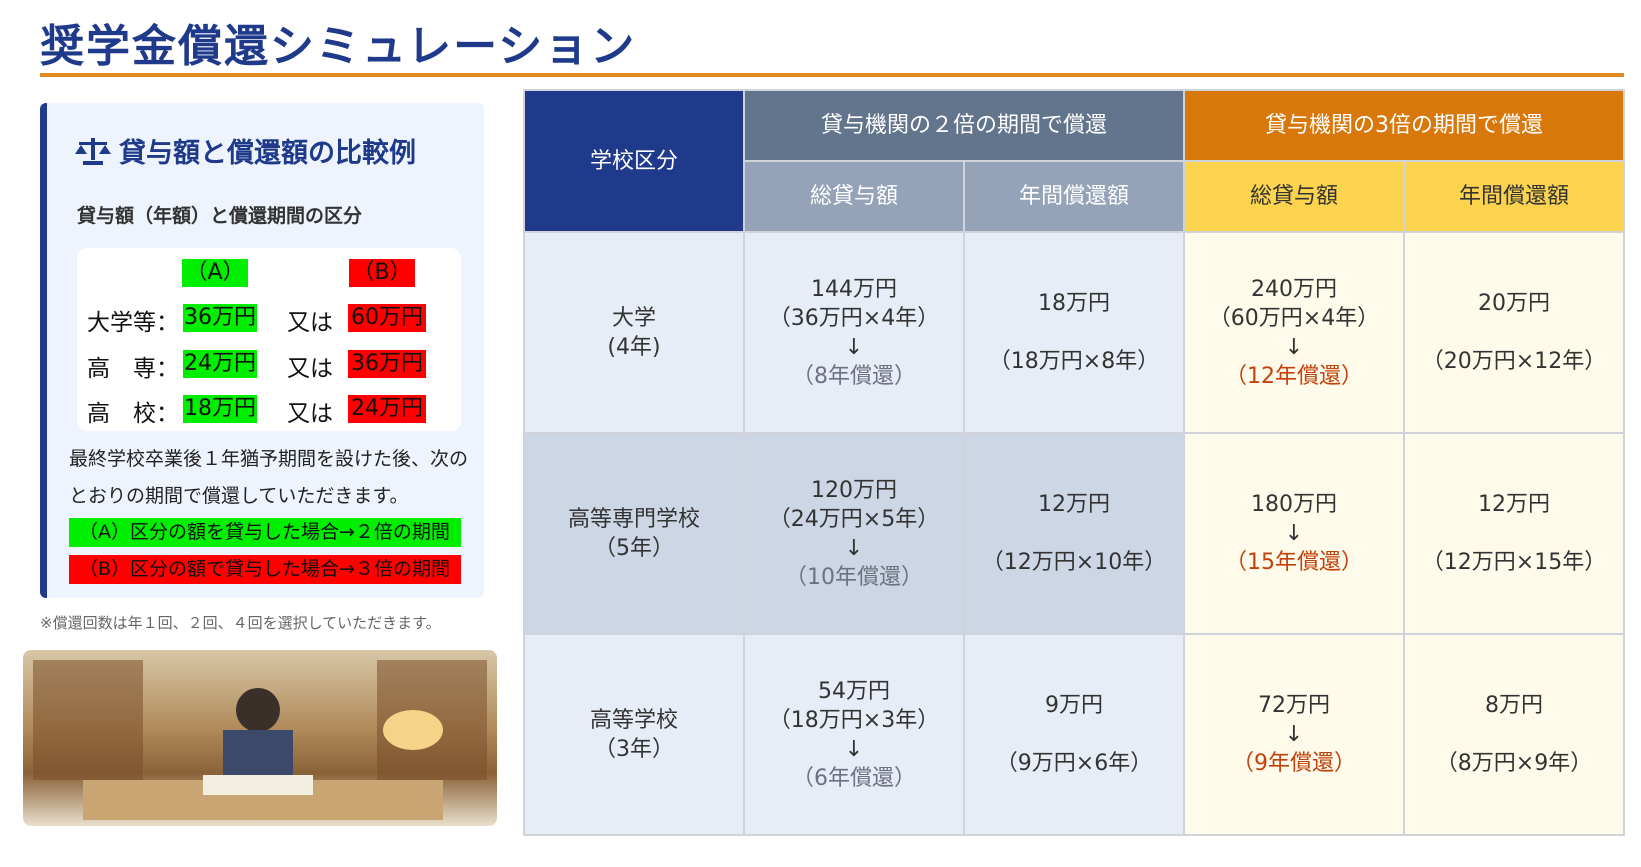  I want to click on amount-a: 36万円, so click(220, 318).